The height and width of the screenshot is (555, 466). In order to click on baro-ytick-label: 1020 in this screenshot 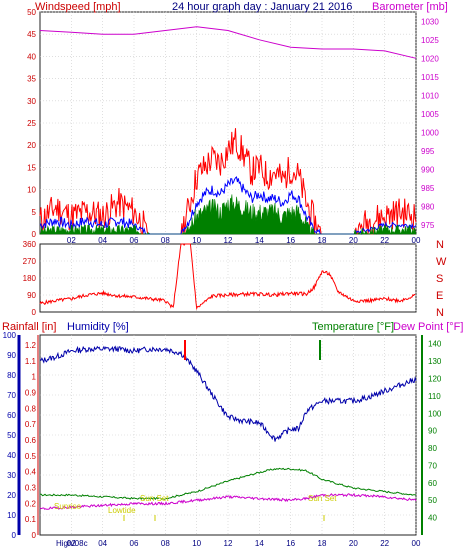, I will do `click(430, 58)`.